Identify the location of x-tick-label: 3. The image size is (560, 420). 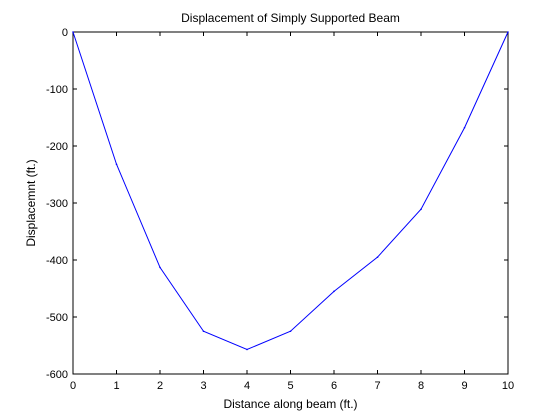
(203, 386).